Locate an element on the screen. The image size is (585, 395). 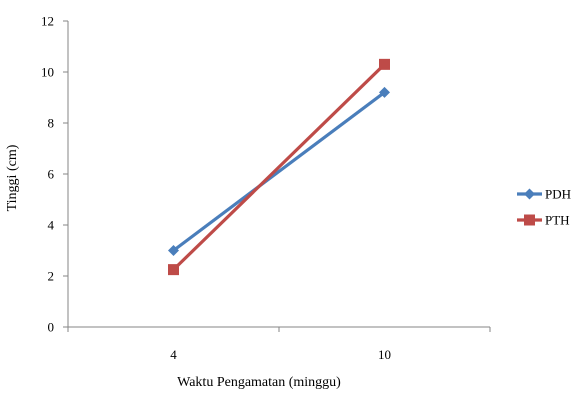
legend-label: PTH is located at coordinates (557, 220).